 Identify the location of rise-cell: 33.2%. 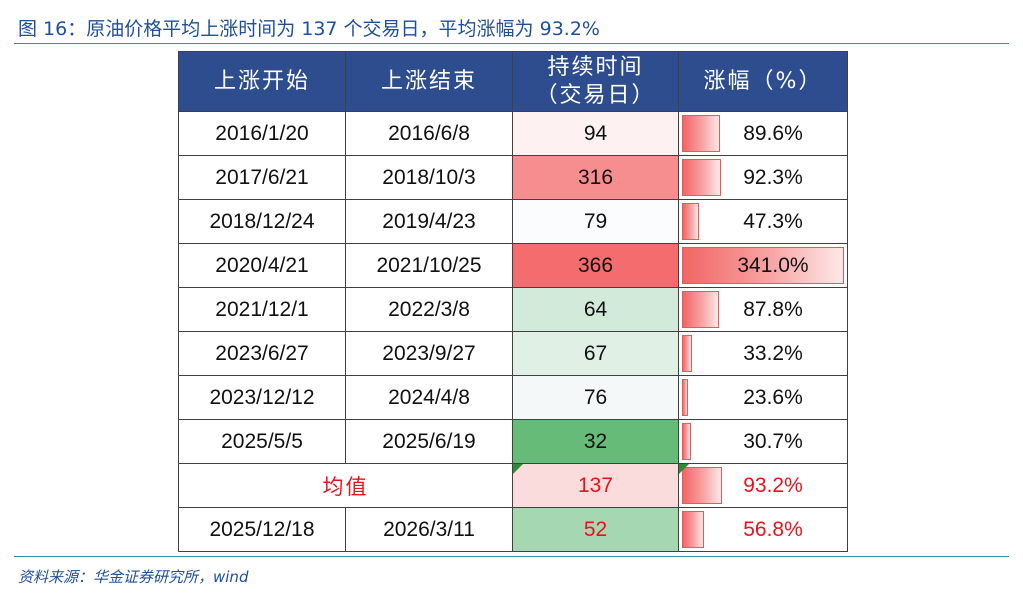
(763, 353).